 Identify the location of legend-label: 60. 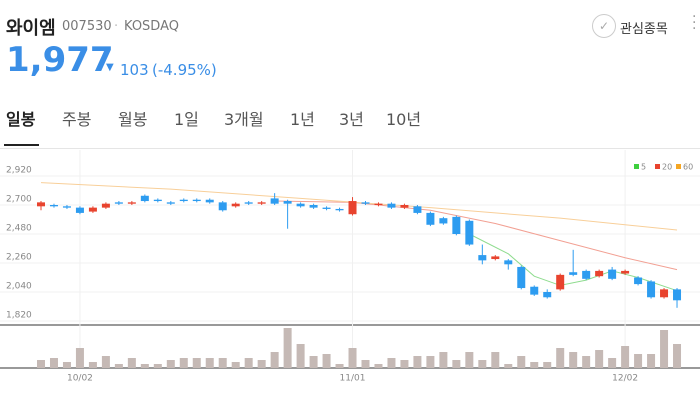
(688, 167).